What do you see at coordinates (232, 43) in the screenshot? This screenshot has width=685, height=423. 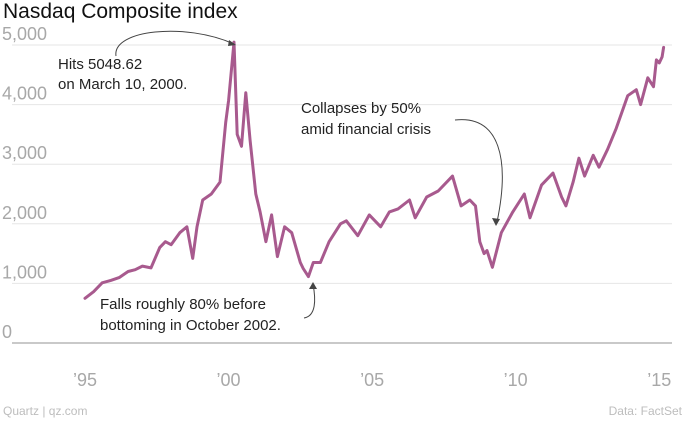 I see `annotation-peak-arrowhead` at bounding box center [232, 43].